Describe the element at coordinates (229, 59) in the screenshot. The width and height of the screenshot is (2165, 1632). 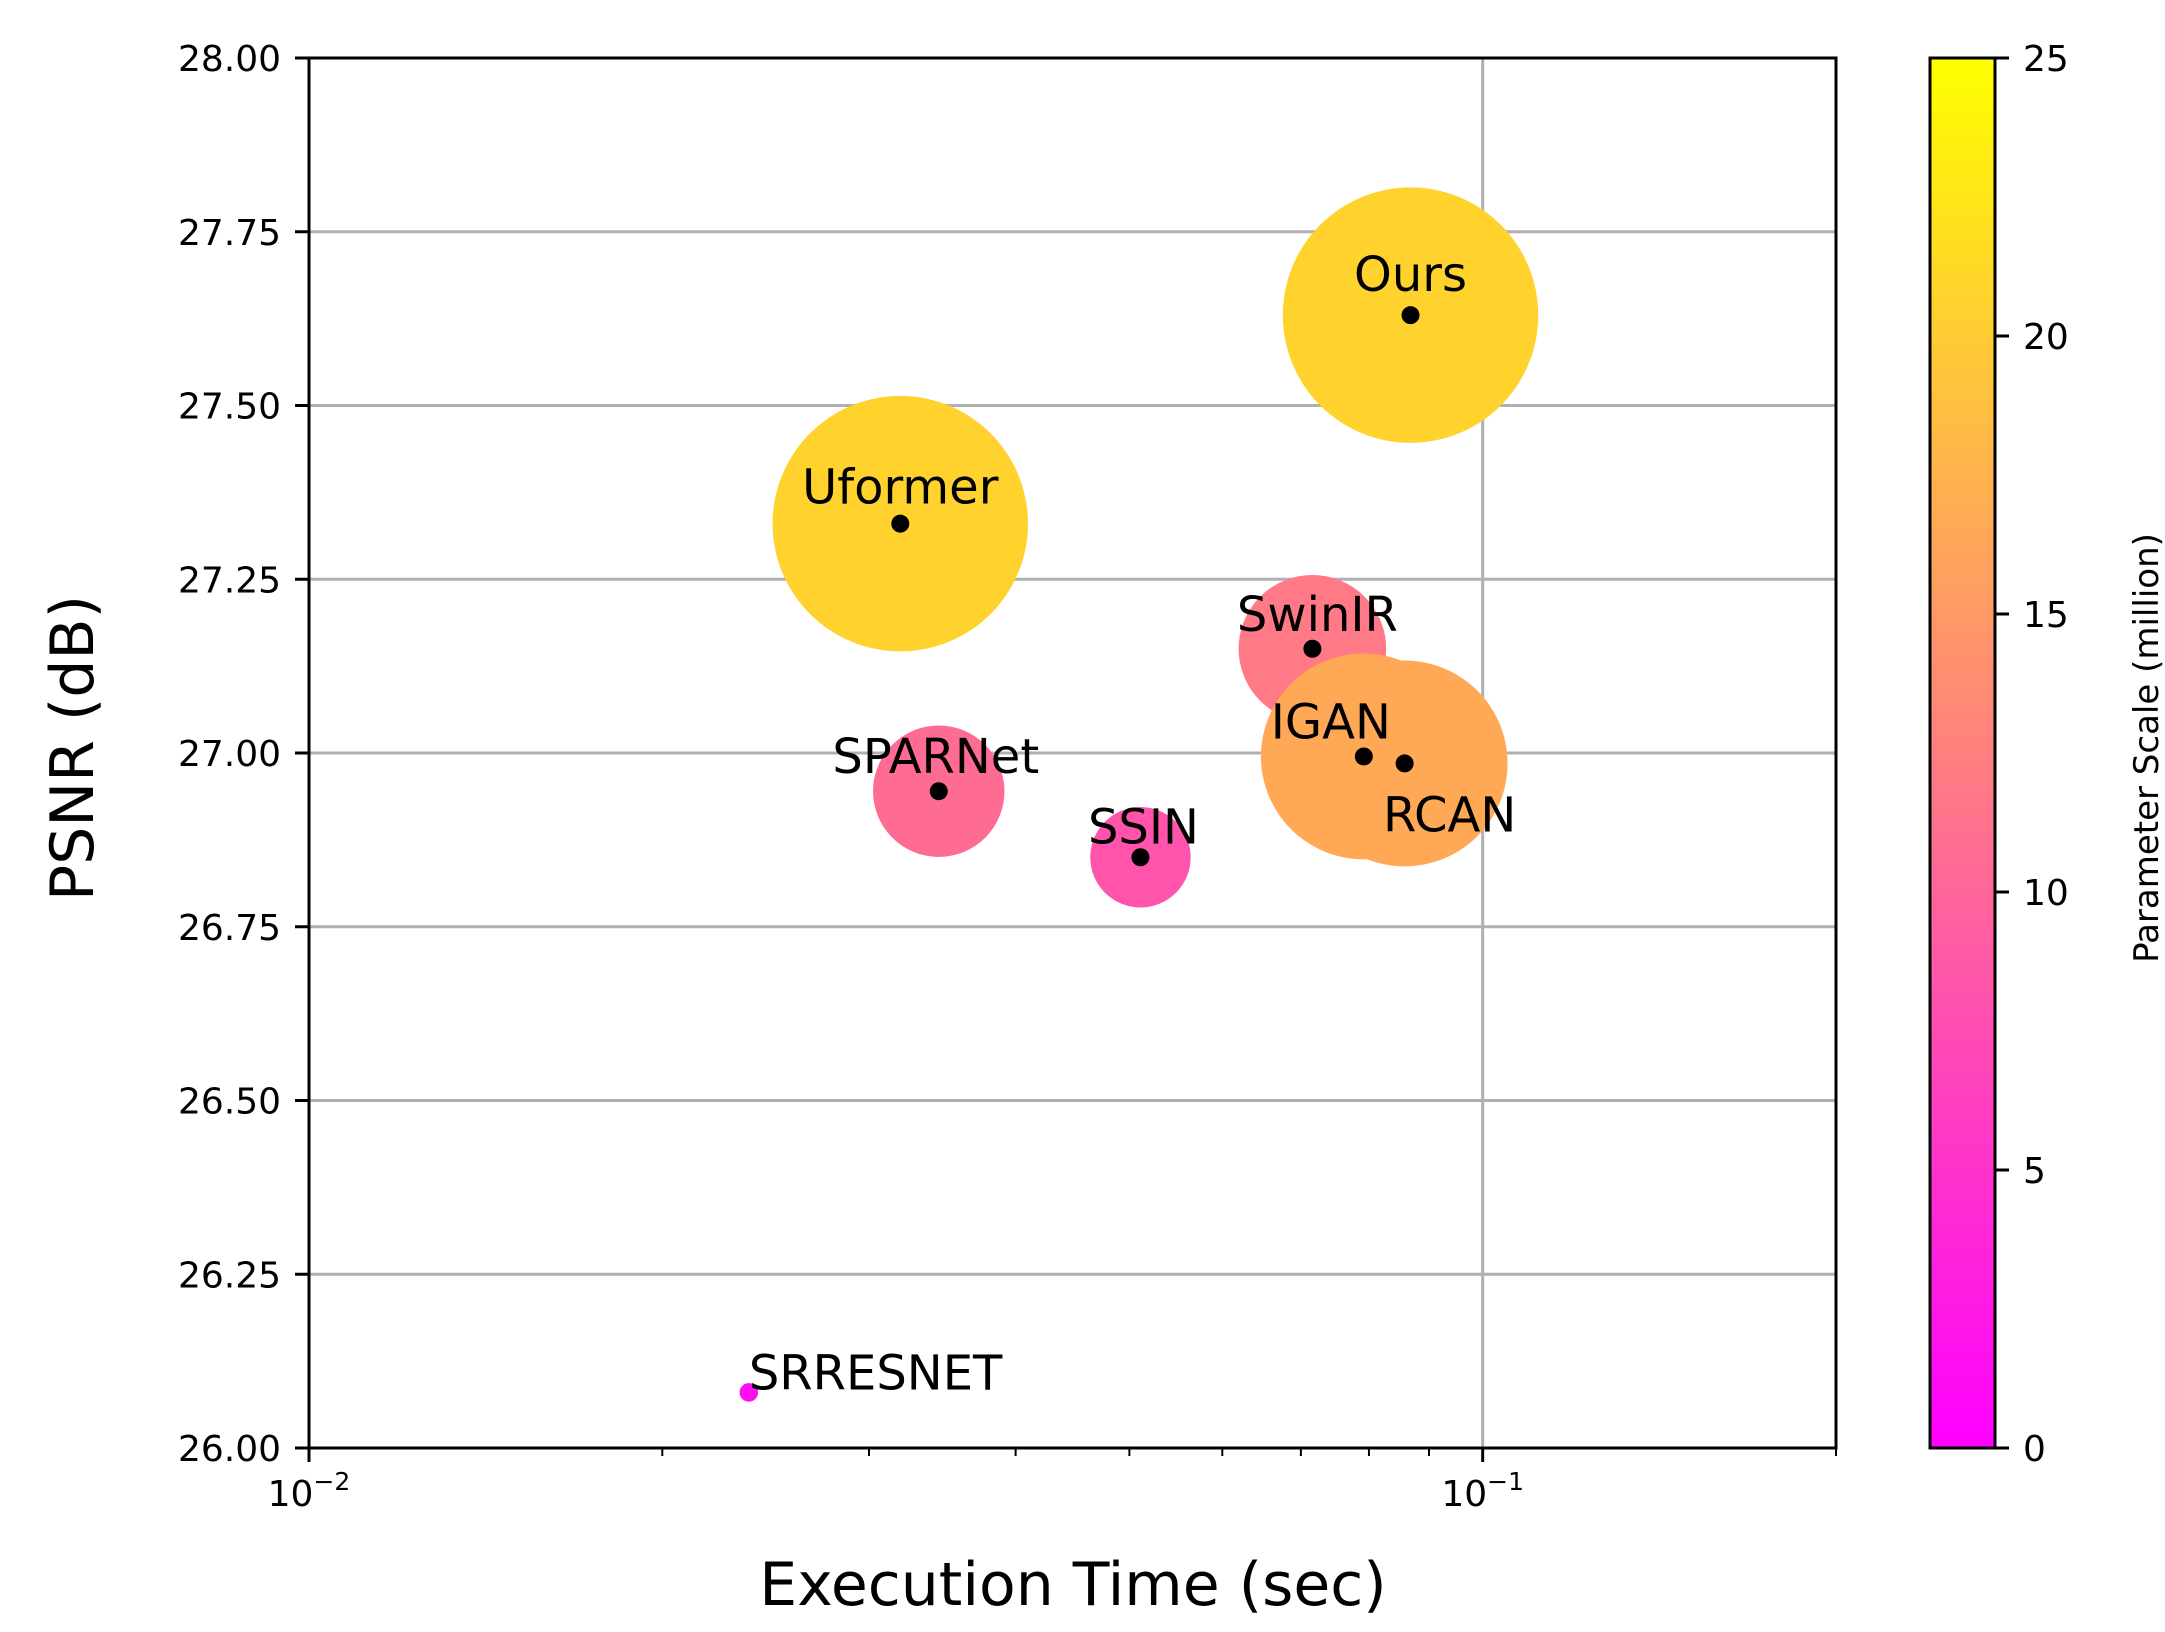
I see `y-tick-label: 28.00` at that location.